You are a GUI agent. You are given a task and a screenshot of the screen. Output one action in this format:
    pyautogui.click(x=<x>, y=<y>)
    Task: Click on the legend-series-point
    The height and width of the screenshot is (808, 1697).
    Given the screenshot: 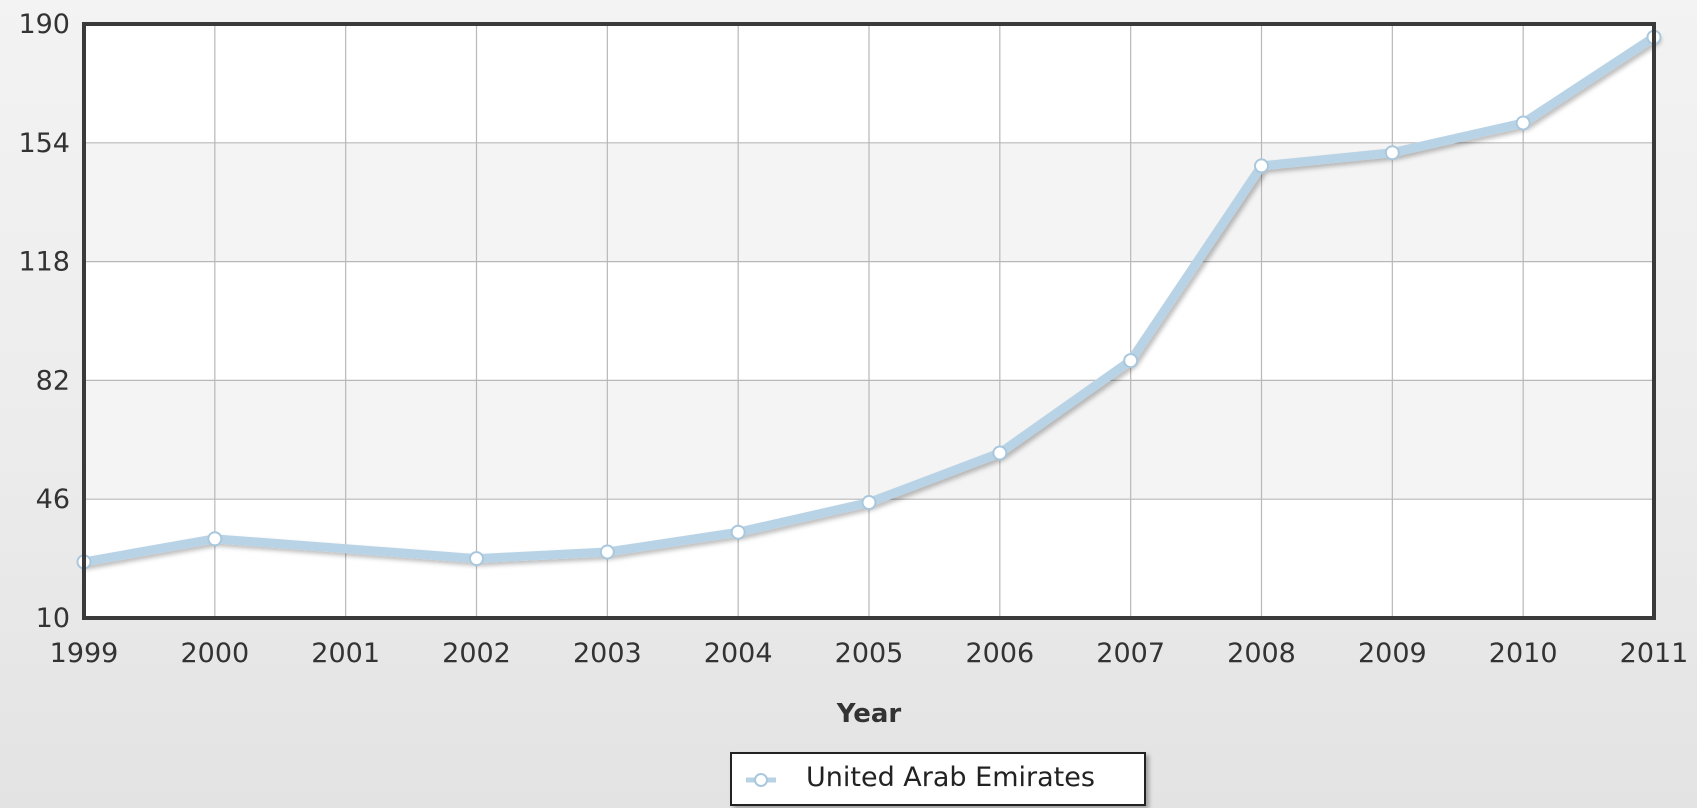 What is the action you would take?
    pyautogui.click(x=761, y=780)
    